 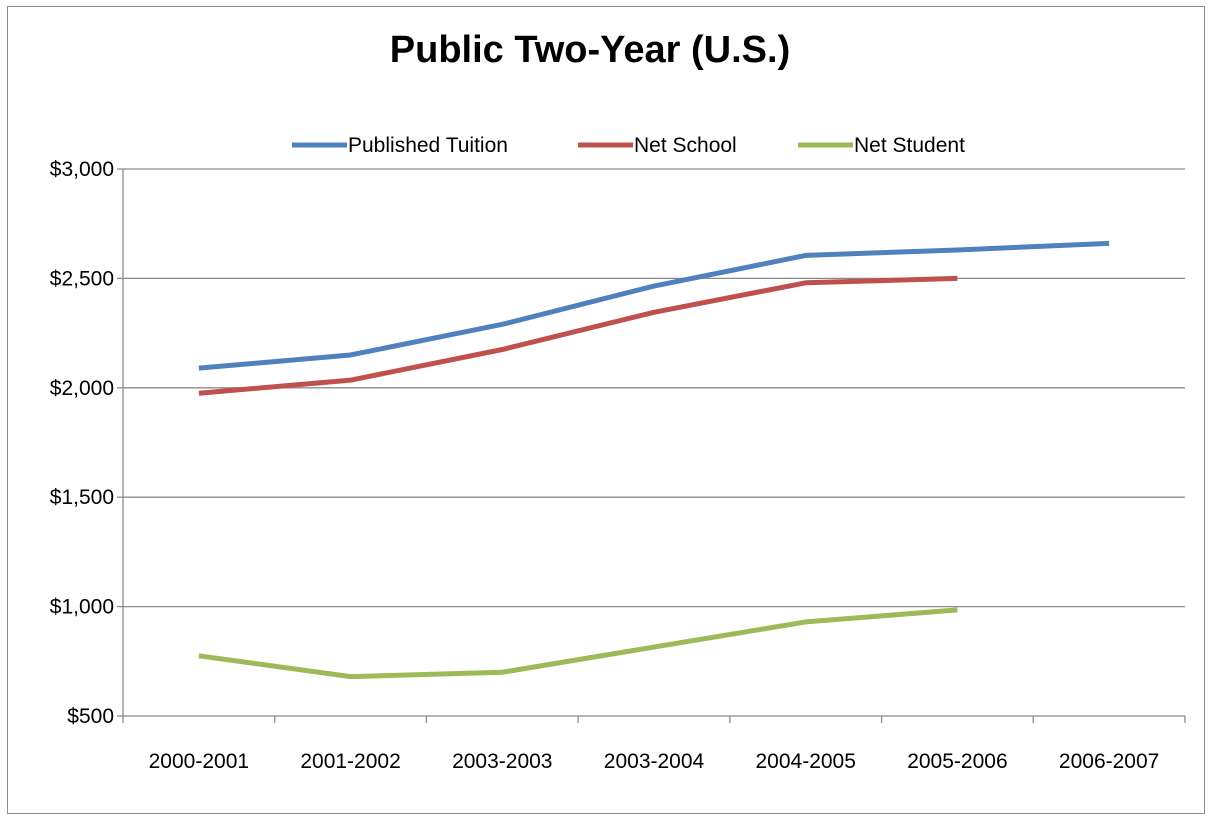 What do you see at coordinates (86, 443) in the screenshot?
I see `y-axis-ticks: $500 $1,000 $1,500 $2,000 $2,500 $3,000` at bounding box center [86, 443].